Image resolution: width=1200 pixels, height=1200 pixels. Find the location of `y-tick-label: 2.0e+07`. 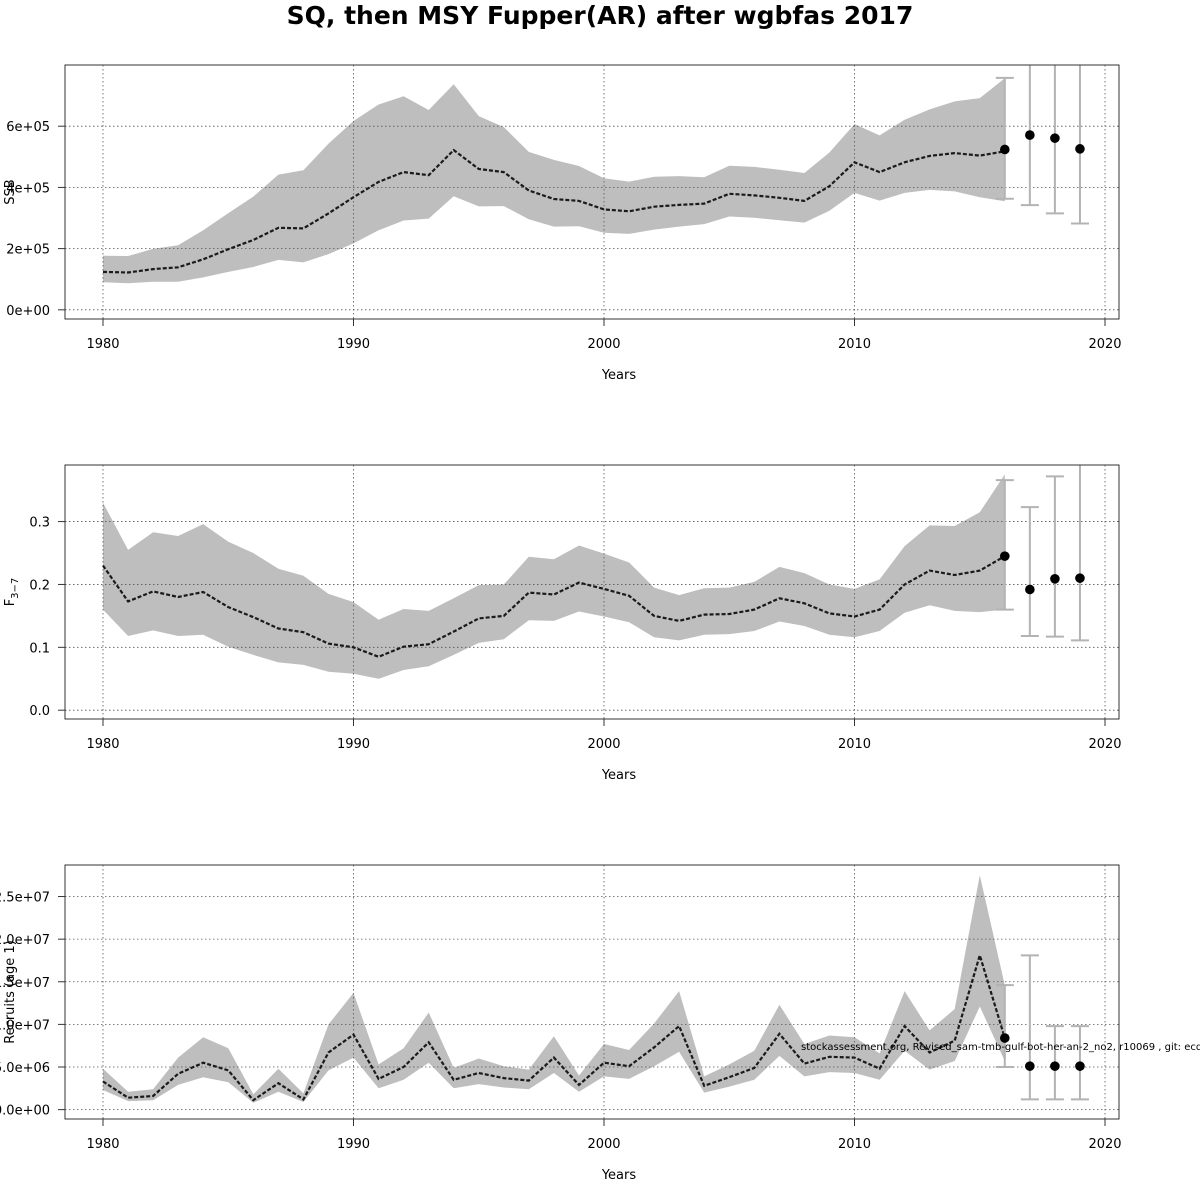

y-tick-label: 2.0e+07 is located at coordinates (25, 940).